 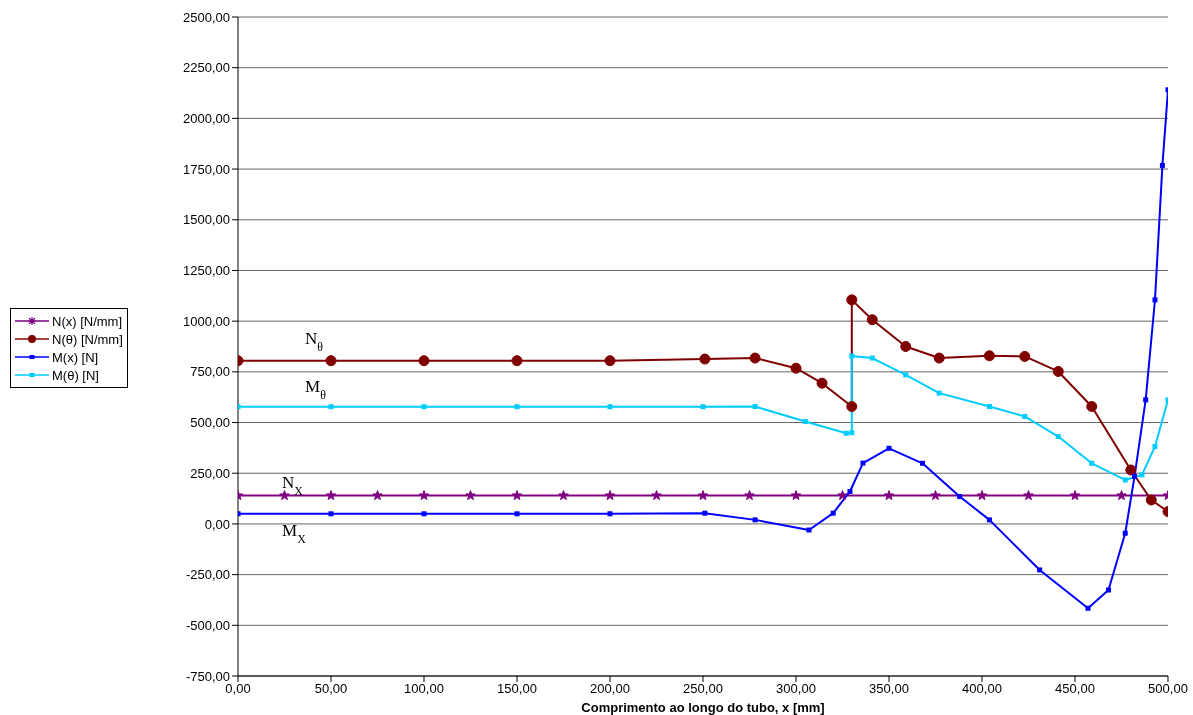 What do you see at coordinates (87, 321) in the screenshot?
I see `legend-label: N(x) [N/mm]` at bounding box center [87, 321].